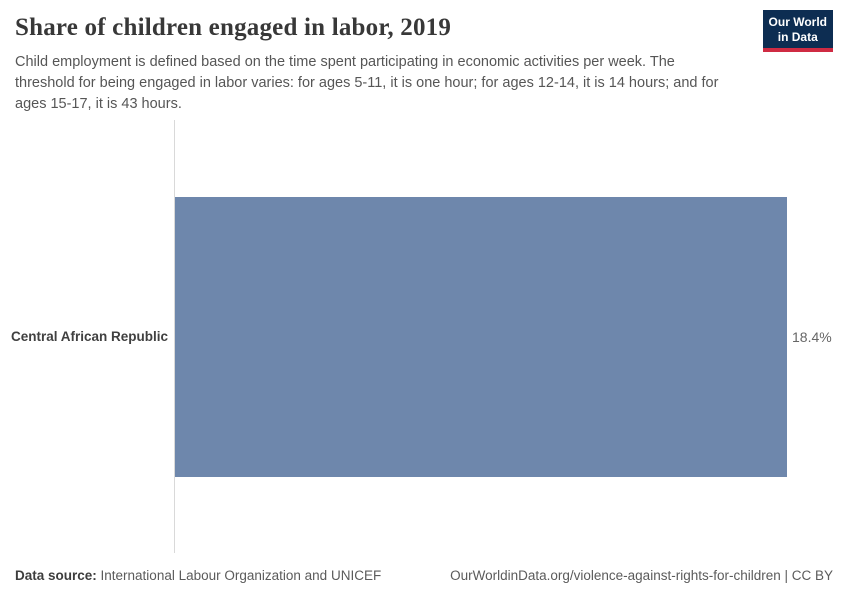 This screenshot has width=850, height=600. What do you see at coordinates (56, 575) in the screenshot?
I see `data-source-label: Data source:` at bounding box center [56, 575].